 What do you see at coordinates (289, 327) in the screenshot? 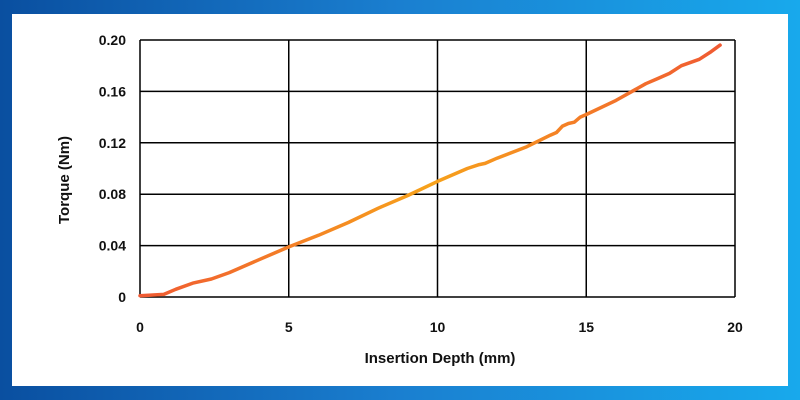
I see `x-tick-label: 5` at bounding box center [289, 327].